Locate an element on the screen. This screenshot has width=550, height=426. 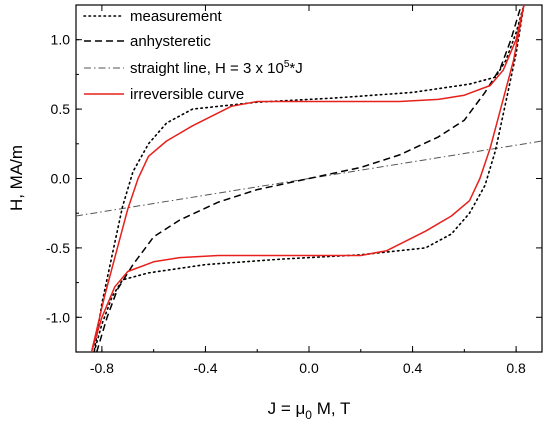
y-tick-label: -1.0 is located at coordinates (58, 317).